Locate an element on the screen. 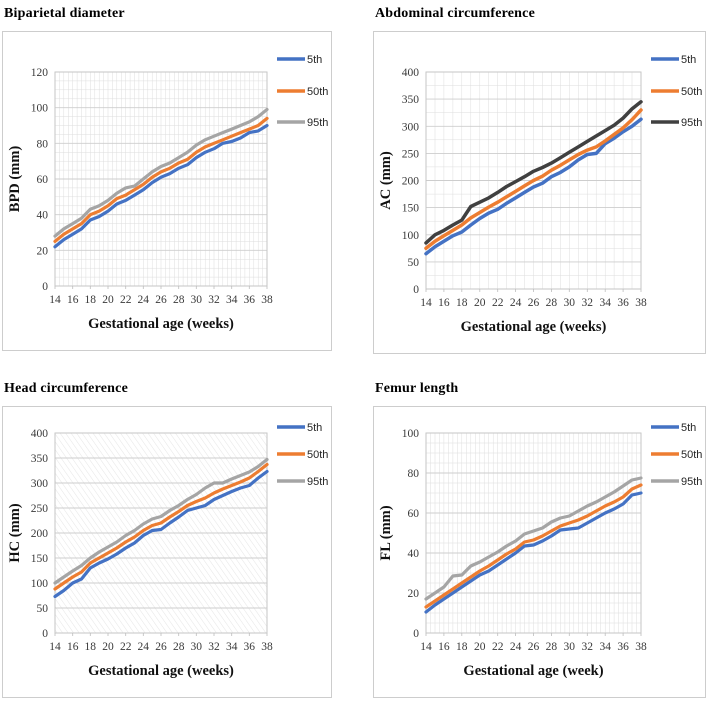 This screenshot has height=705, width=708. y-tick-labels: 0 20 40 60 80 100 120 is located at coordinates (40, 180).